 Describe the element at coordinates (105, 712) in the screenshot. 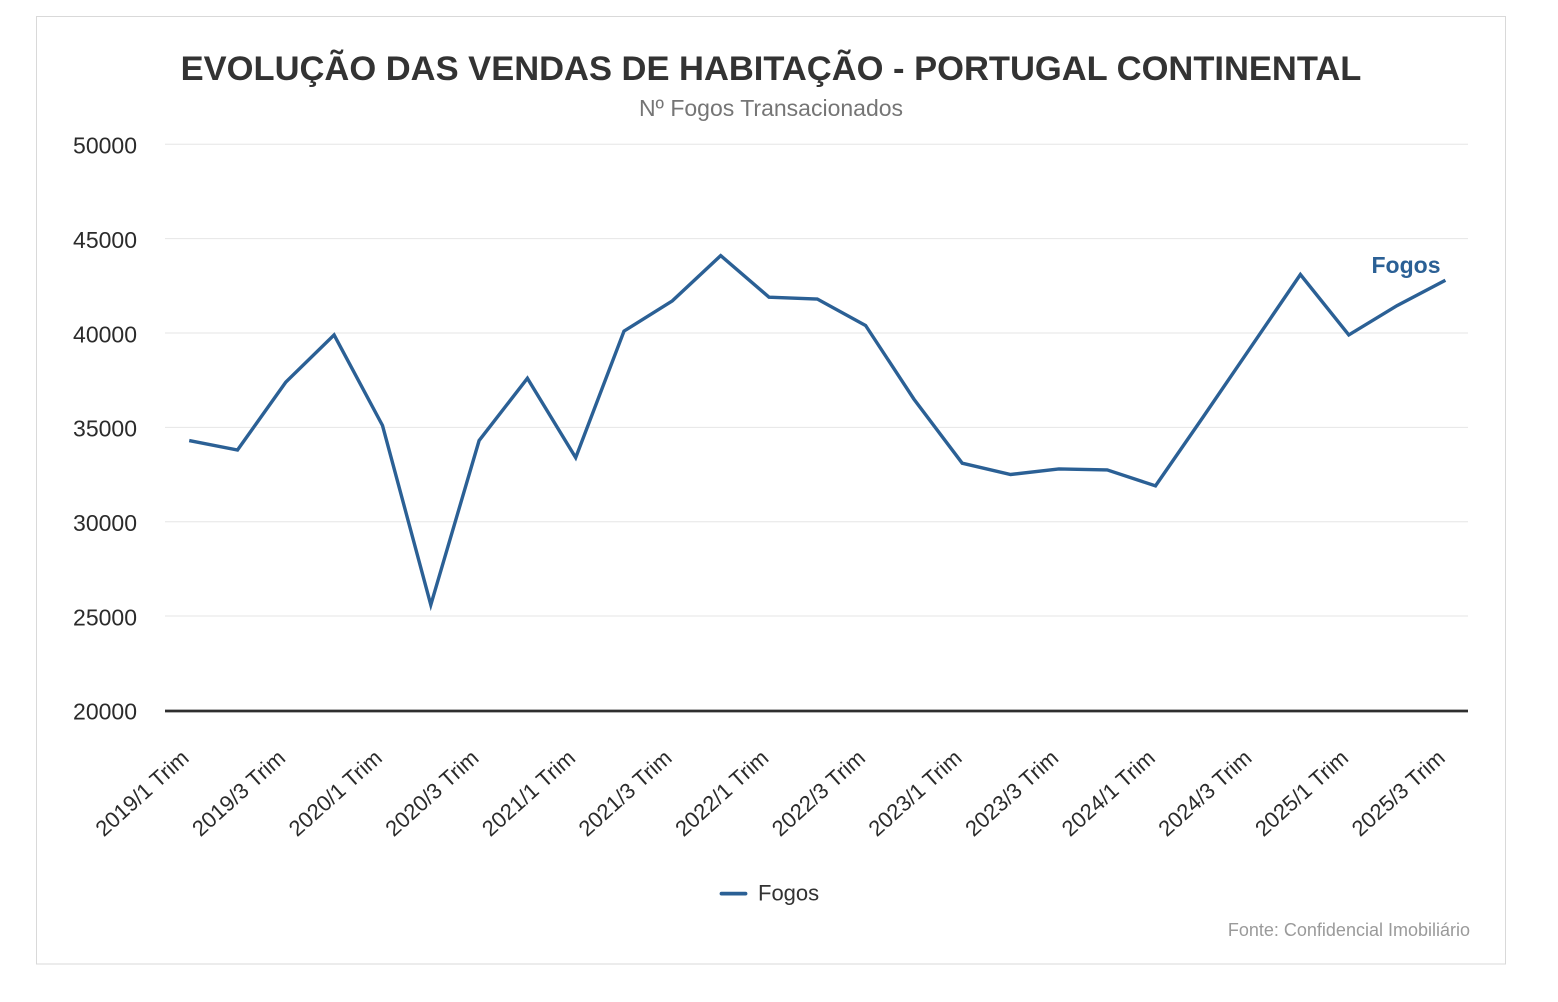

I see `svg-text: 20000` at that location.